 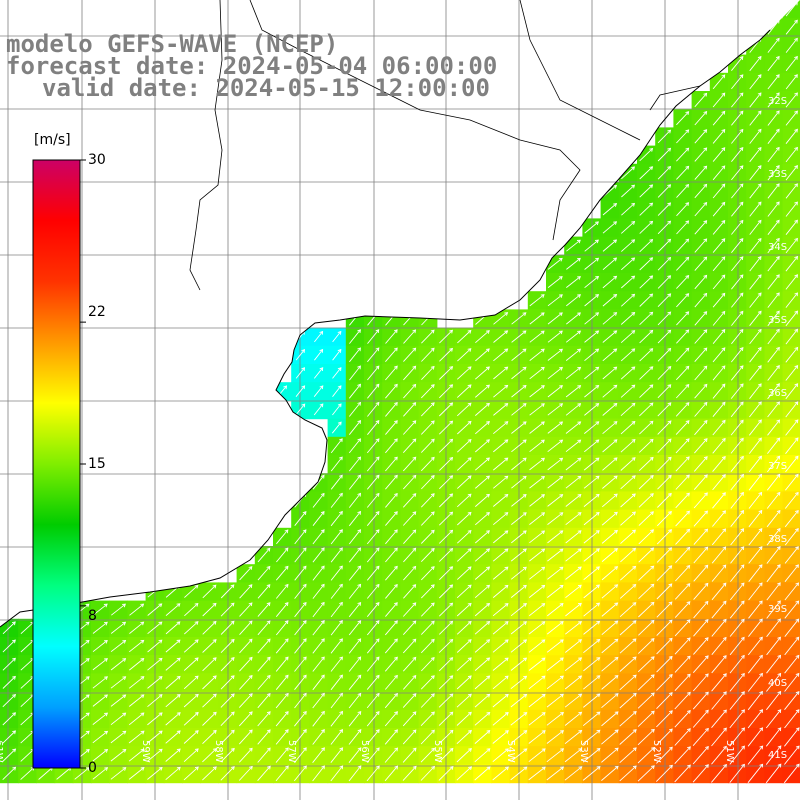 What do you see at coordinates (777, 683) in the screenshot?
I see `lat-label: 40S` at bounding box center [777, 683].